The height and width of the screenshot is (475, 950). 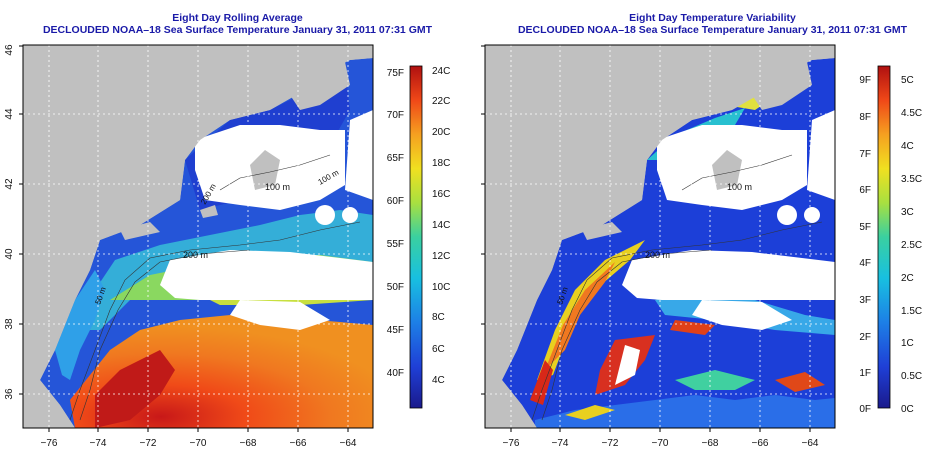 What do you see at coordinates (476, 254) in the screenshot?
I see `right-y-tick: 40` at bounding box center [476, 254].